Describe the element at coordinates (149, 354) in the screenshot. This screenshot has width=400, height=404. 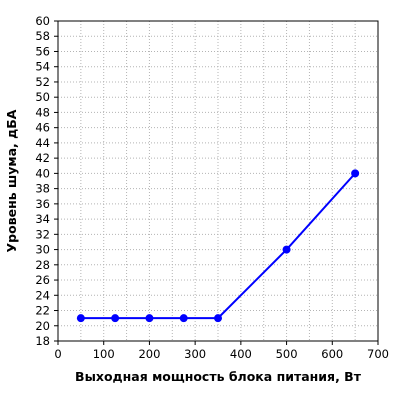
I see `x-tick-label: 200` at that location.